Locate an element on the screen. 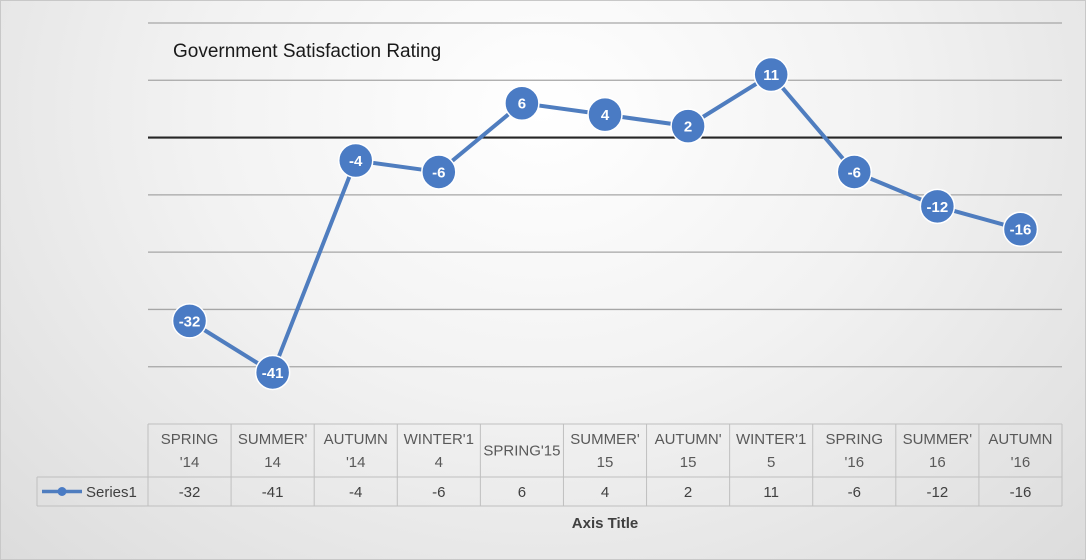  table-value: -32 is located at coordinates (190, 492).